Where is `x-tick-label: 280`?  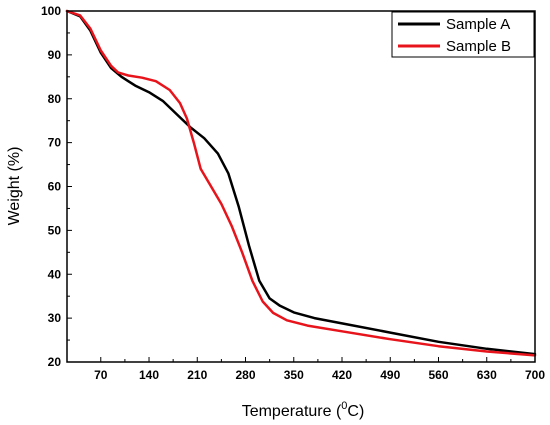
x-tick-label: 280 is located at coordinates (245, 375).